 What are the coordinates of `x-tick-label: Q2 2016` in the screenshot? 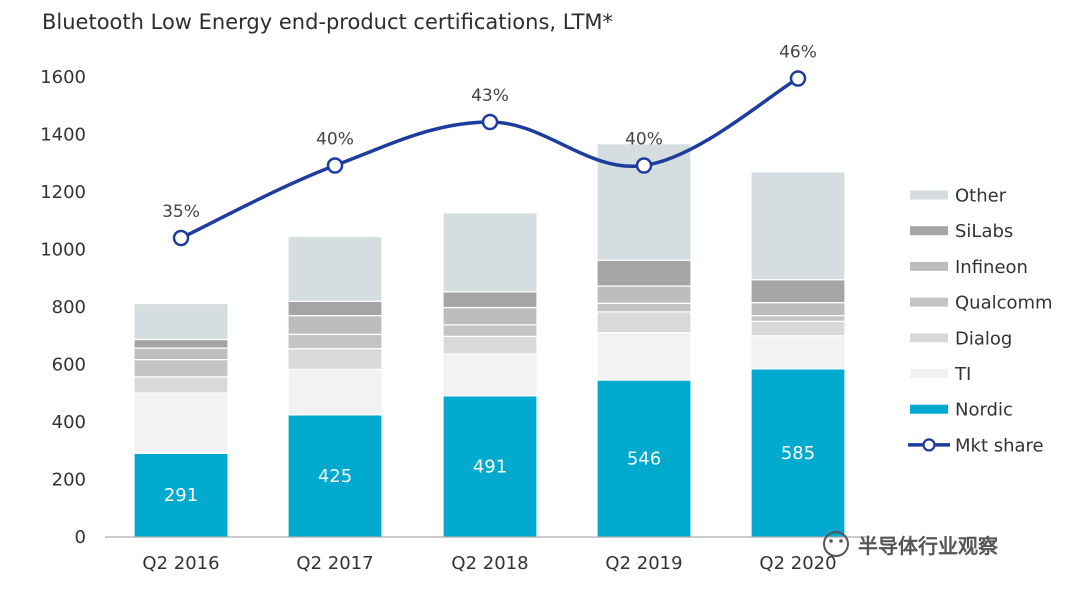 It's located at (180, 563).